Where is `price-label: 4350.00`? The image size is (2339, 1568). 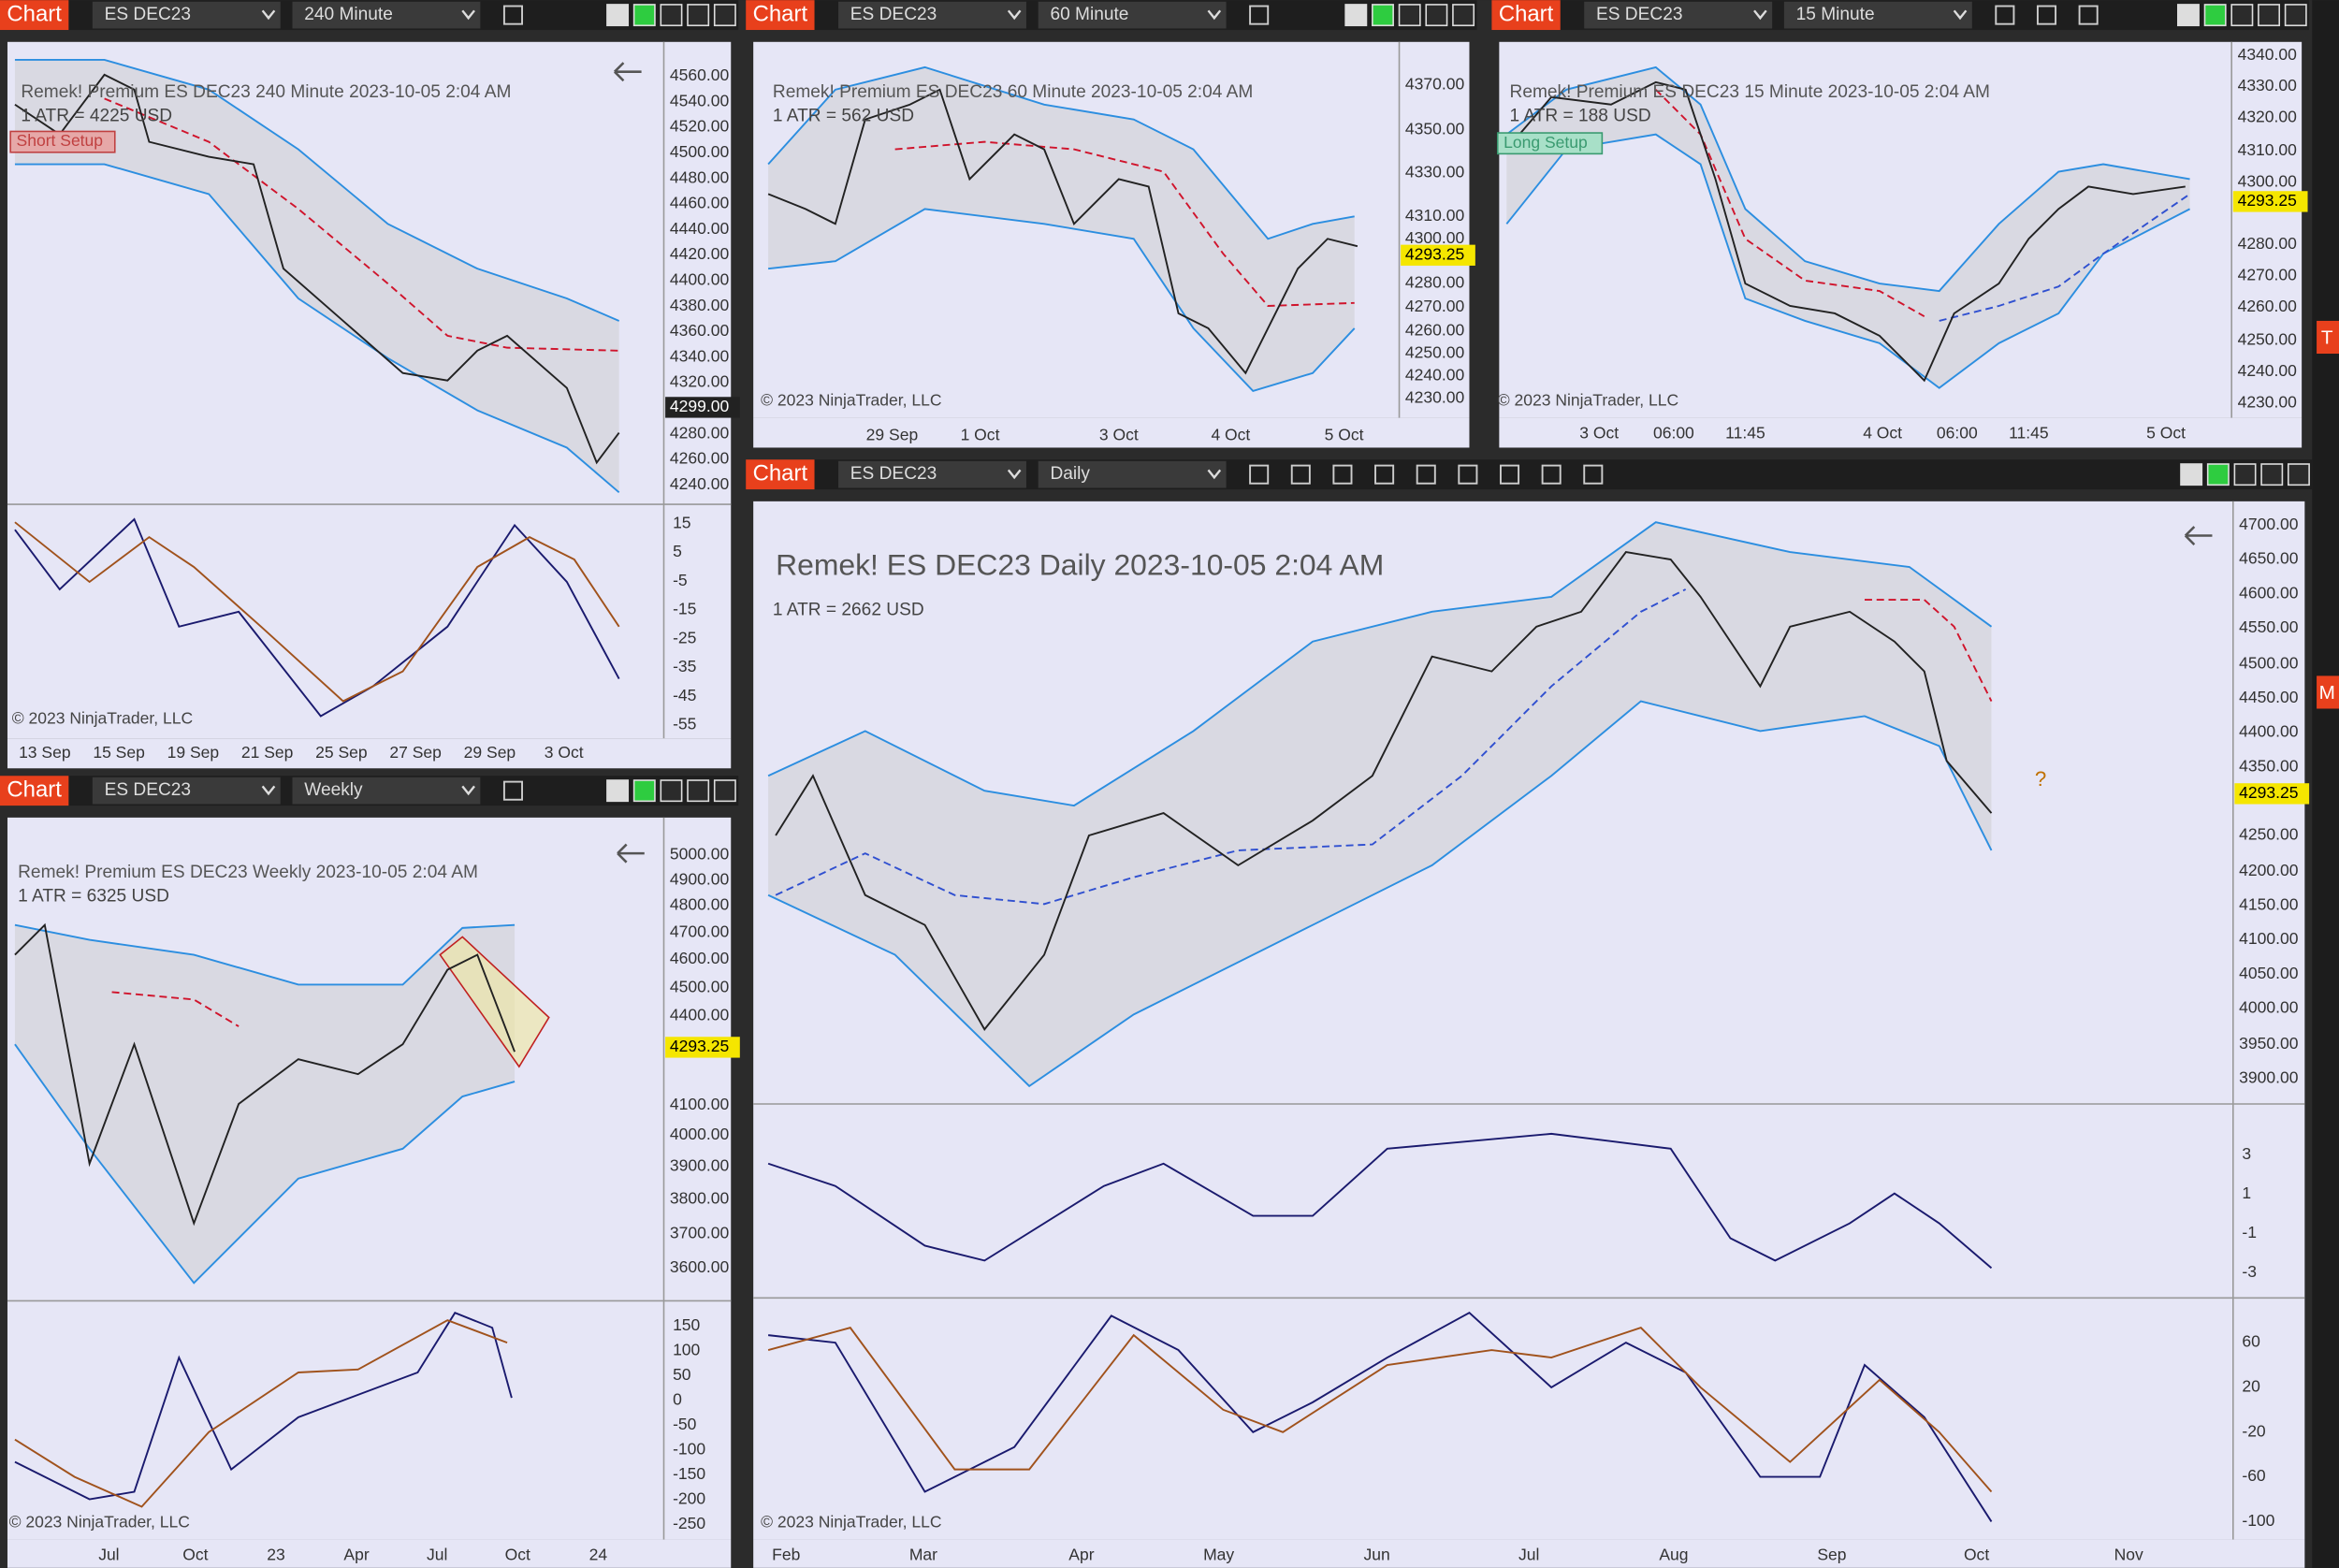 price-label: 4350.00 is located at coordinates (2269, 766).